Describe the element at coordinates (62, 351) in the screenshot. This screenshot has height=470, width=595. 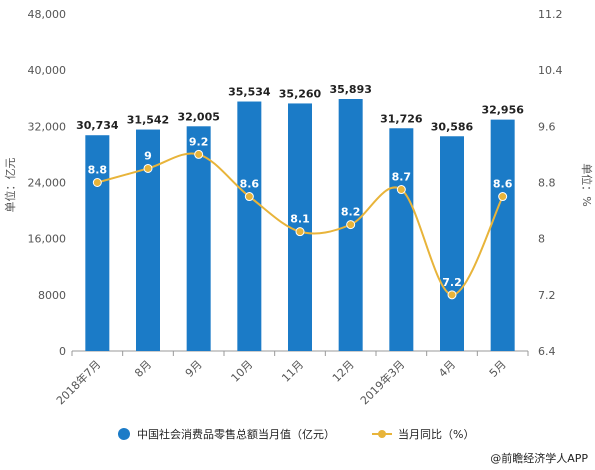
I see `y-left-tick-label: 0` at that location.